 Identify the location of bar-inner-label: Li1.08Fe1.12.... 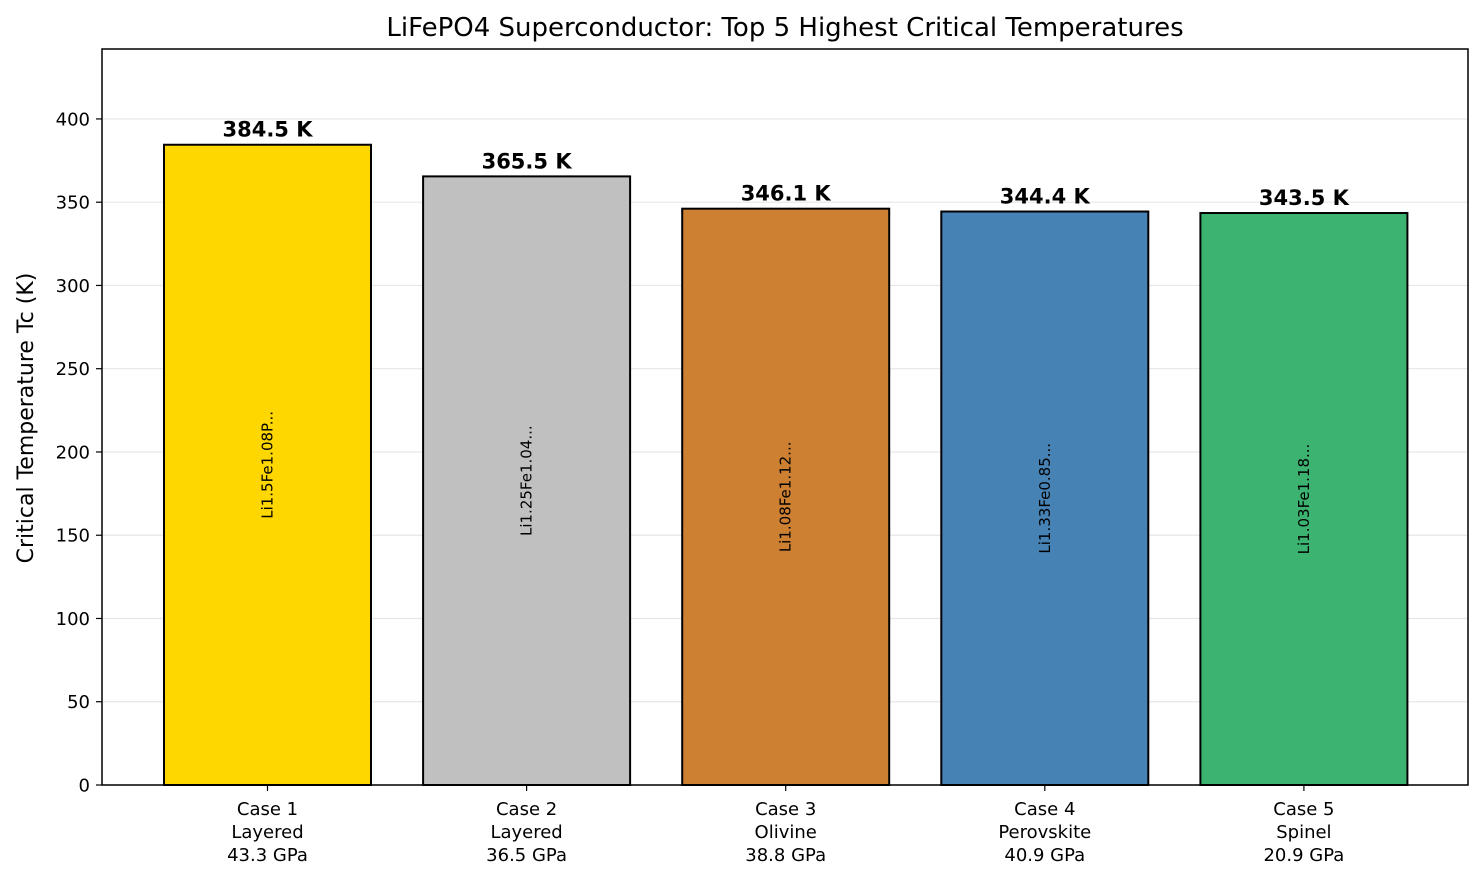
(786, 497).